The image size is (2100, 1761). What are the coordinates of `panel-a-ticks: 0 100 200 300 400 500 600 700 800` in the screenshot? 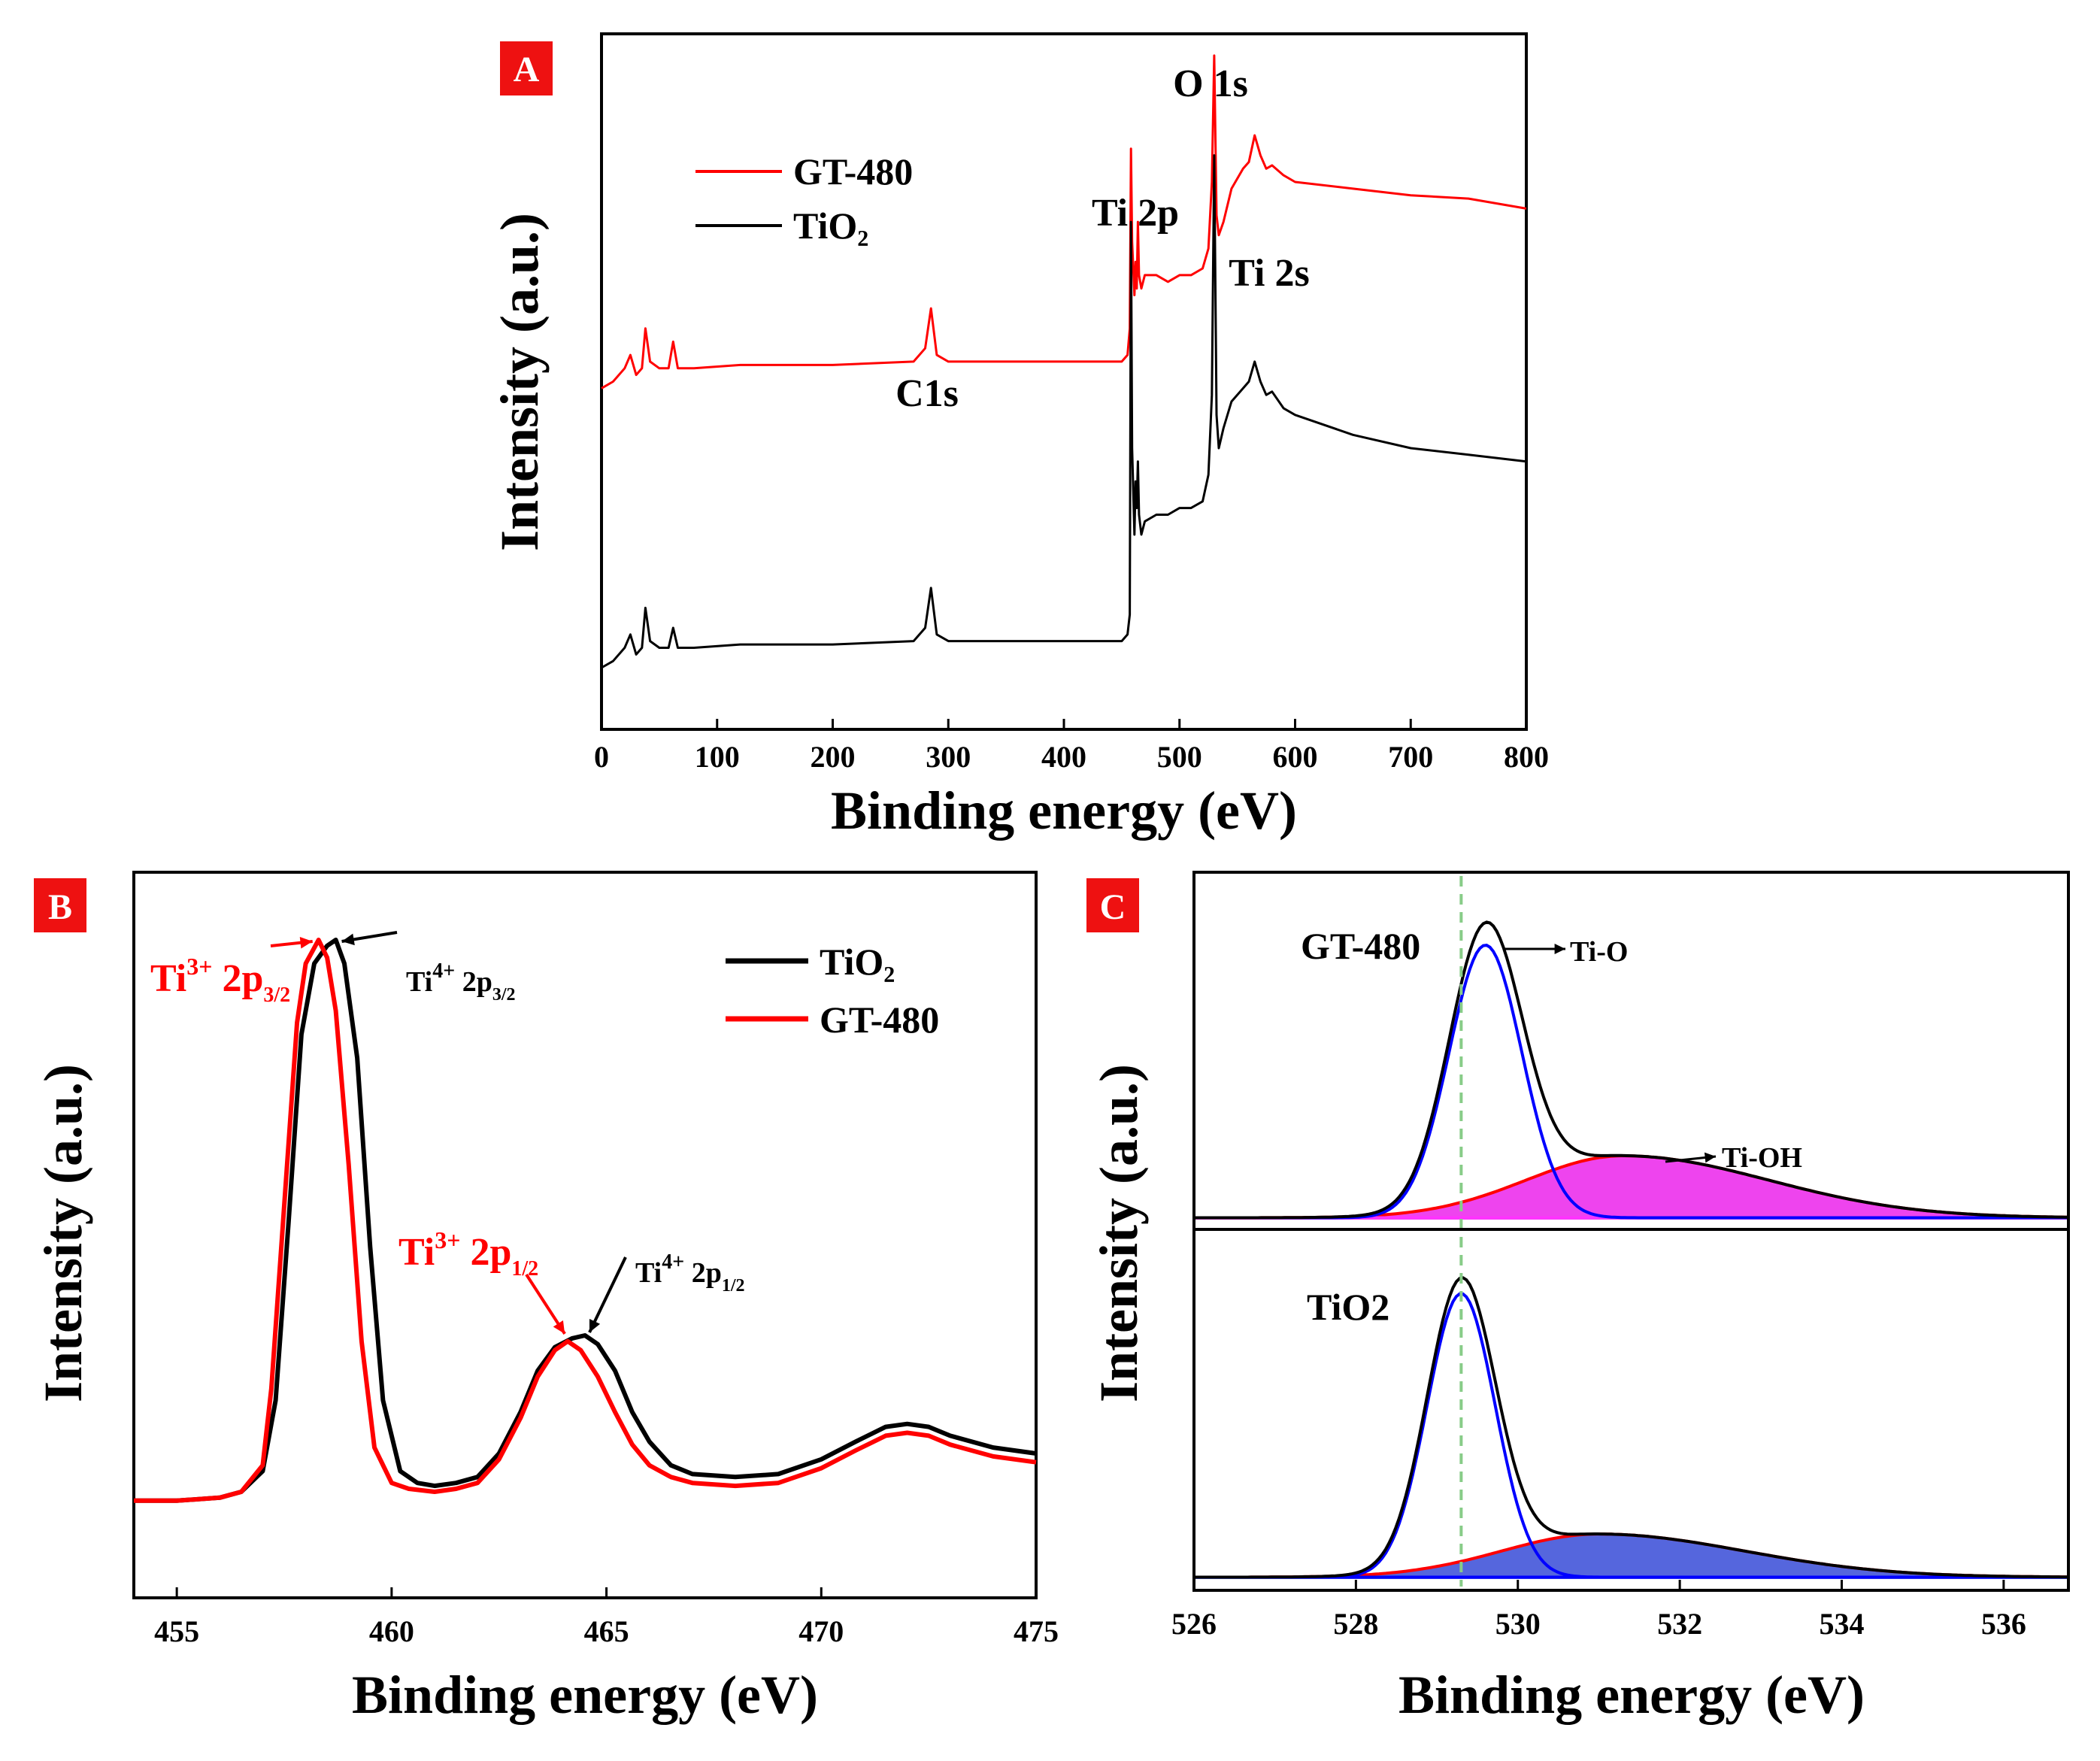 It's located at (1071, 746).